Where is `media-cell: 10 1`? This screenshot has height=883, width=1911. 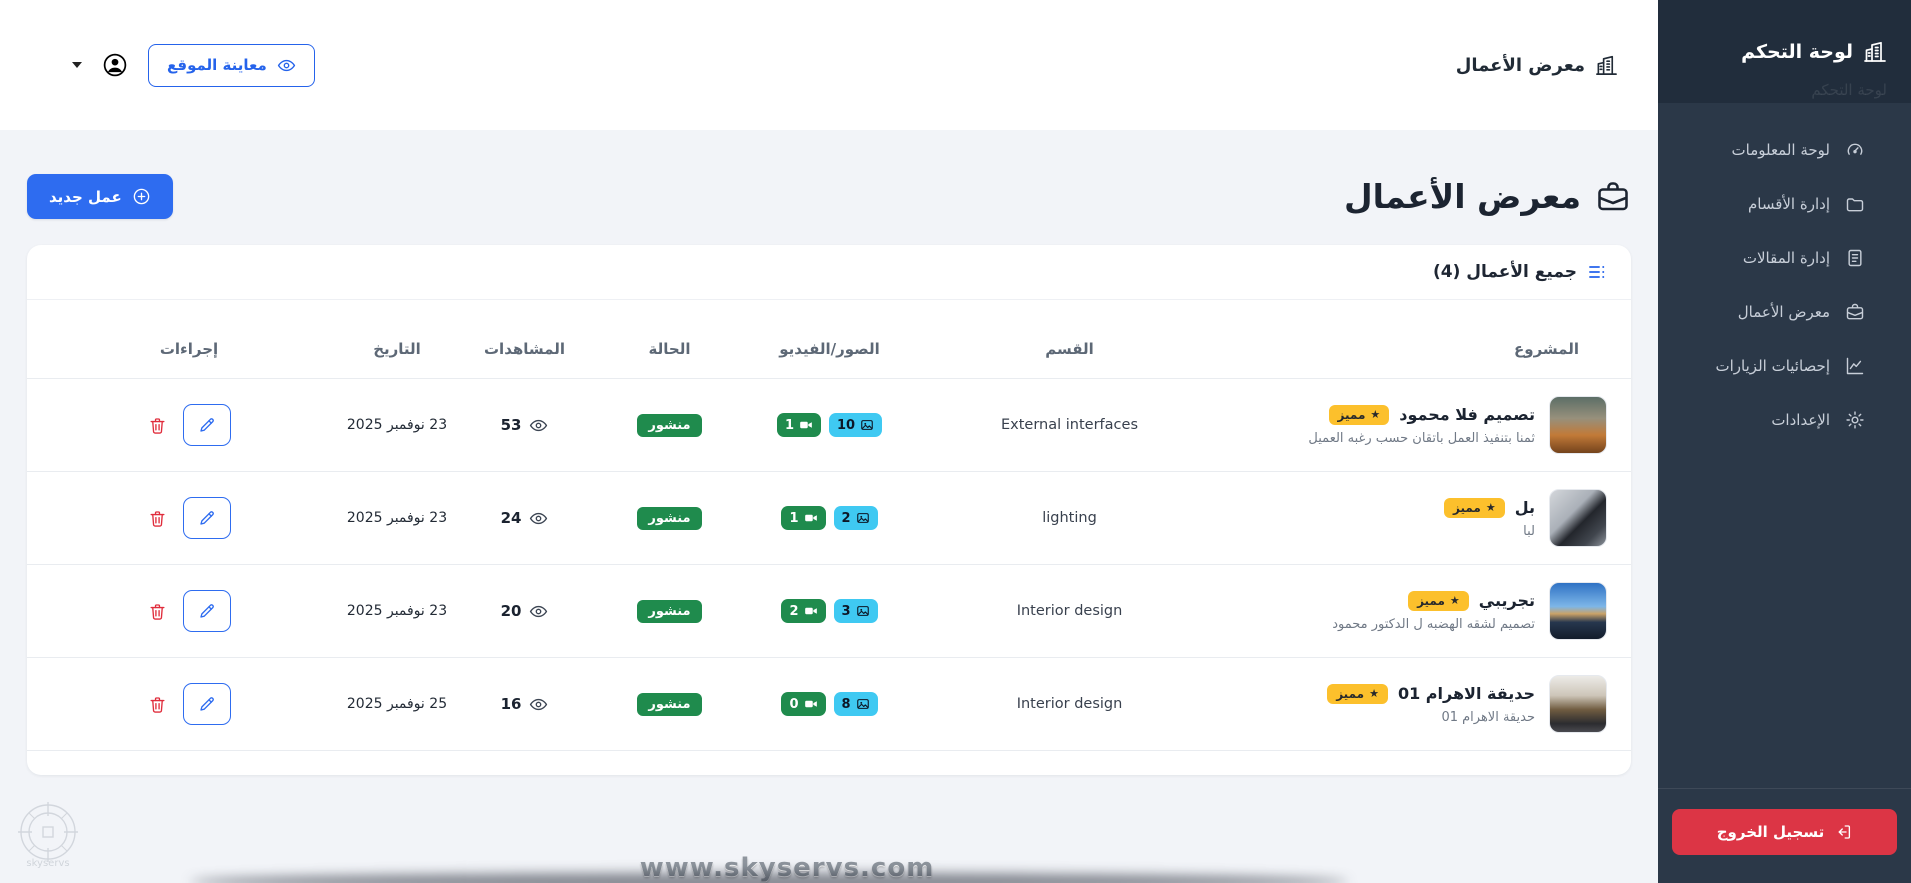 media-cell: 10 1 is located at coordinates (829, 425).